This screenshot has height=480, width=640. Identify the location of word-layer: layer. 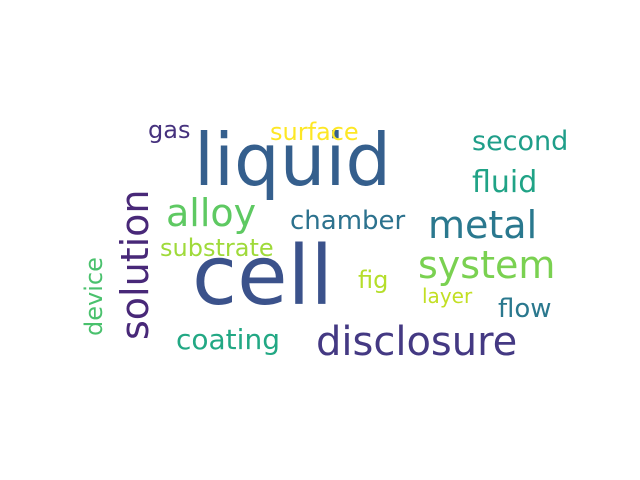
(447, 296).